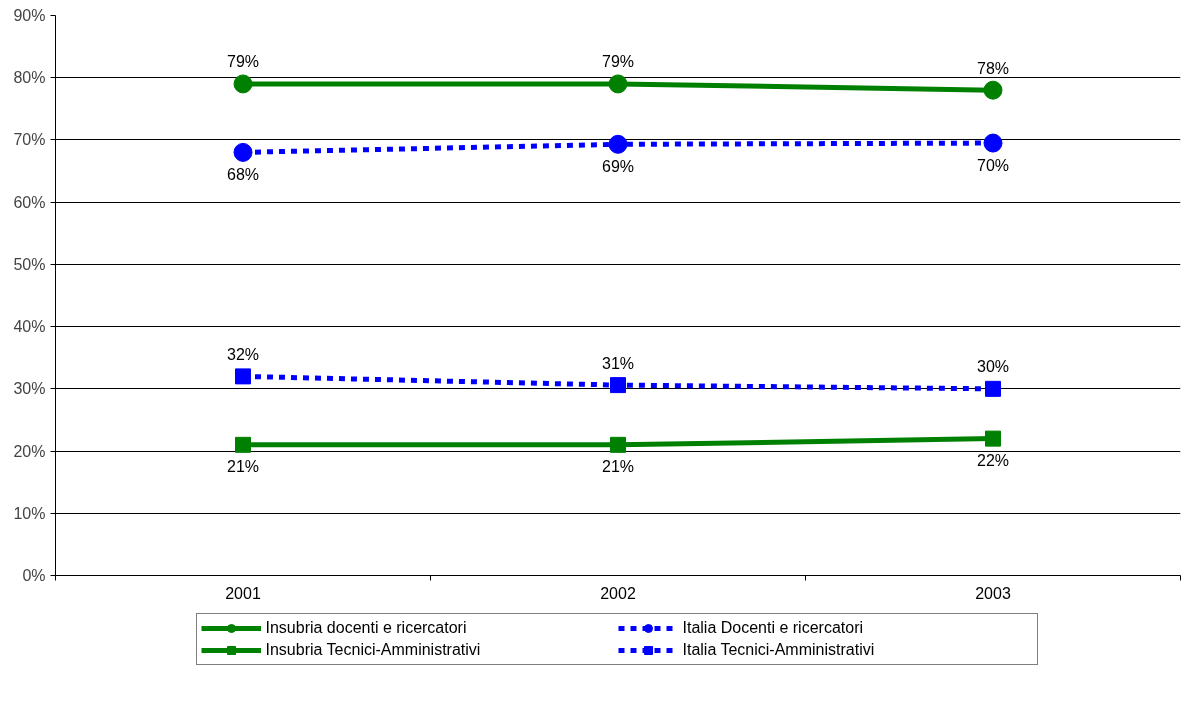 The image size is (1195, 712). I want to click on data-label: 22%, so click(993, 461).